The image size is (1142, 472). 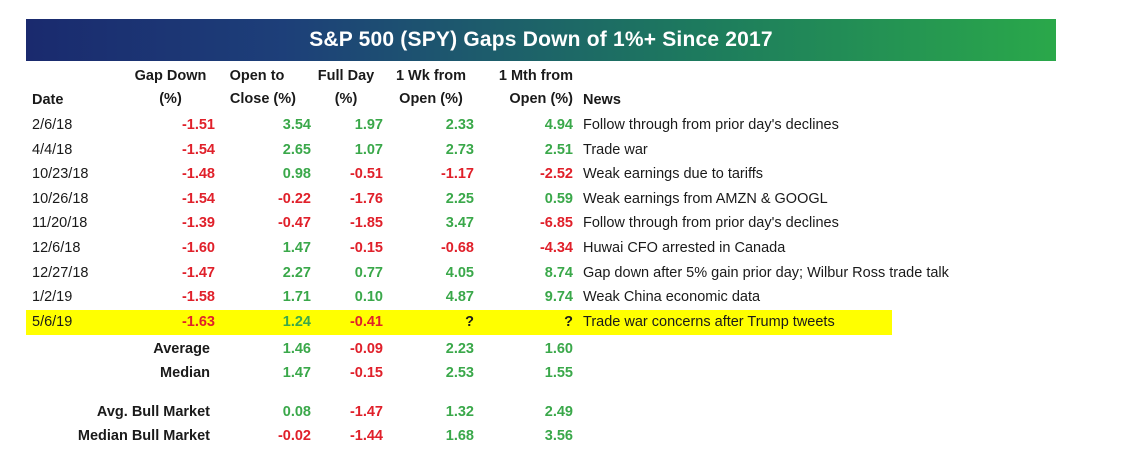 I want to click on cell-open-to-close: 1.47, so click(x=296, y=248).